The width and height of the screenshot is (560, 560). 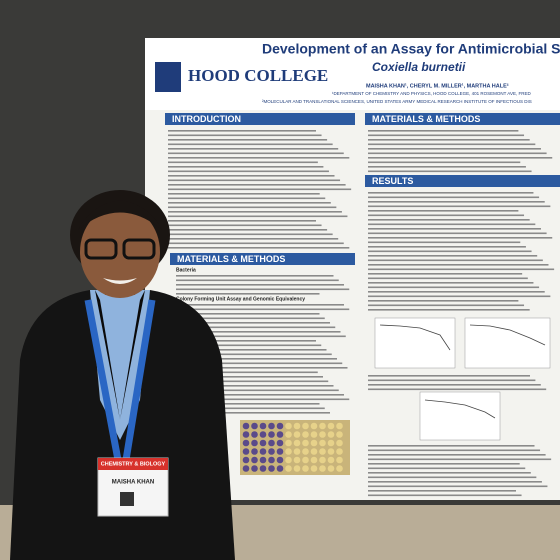 What do you see at coordinates (258, 75) in the screenshot?
I see `logo-text: HOOD COLLEGE` at bounding box center [258, 75].